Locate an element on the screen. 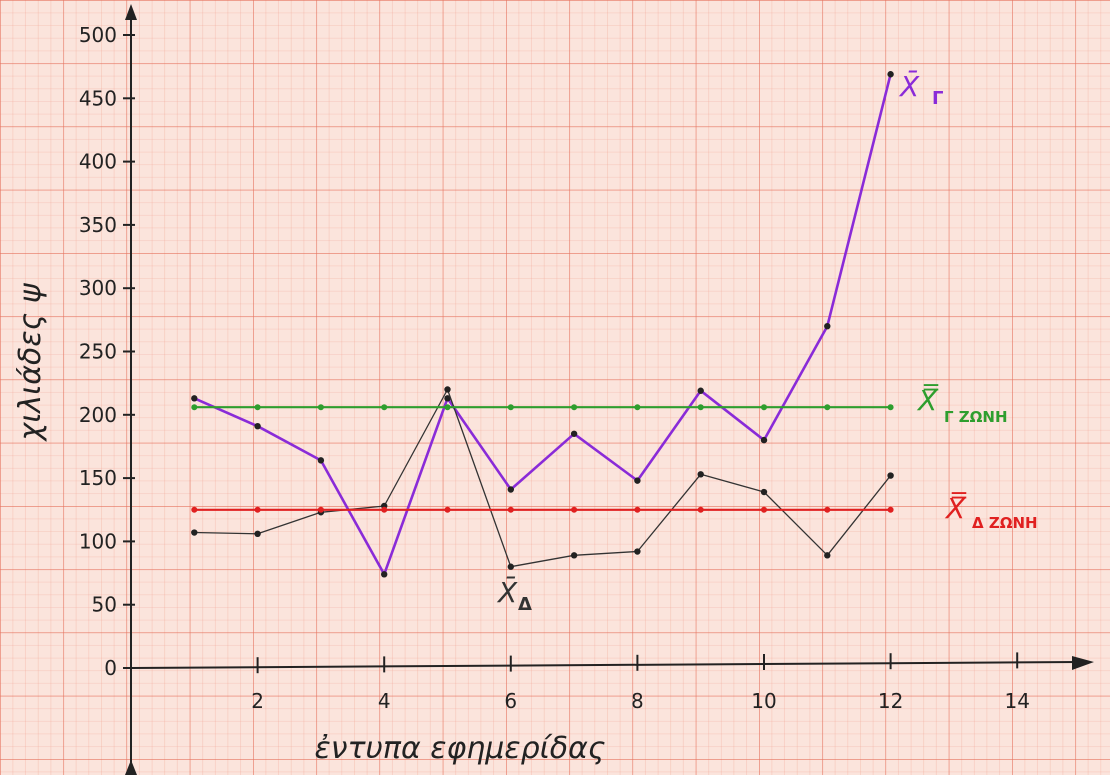 The width and height of the screenshot is (1110, 775). y-axis-ticks: 0 50 100 150 200 250 300 350 400 450 500 is located at coordinates (107, 351).